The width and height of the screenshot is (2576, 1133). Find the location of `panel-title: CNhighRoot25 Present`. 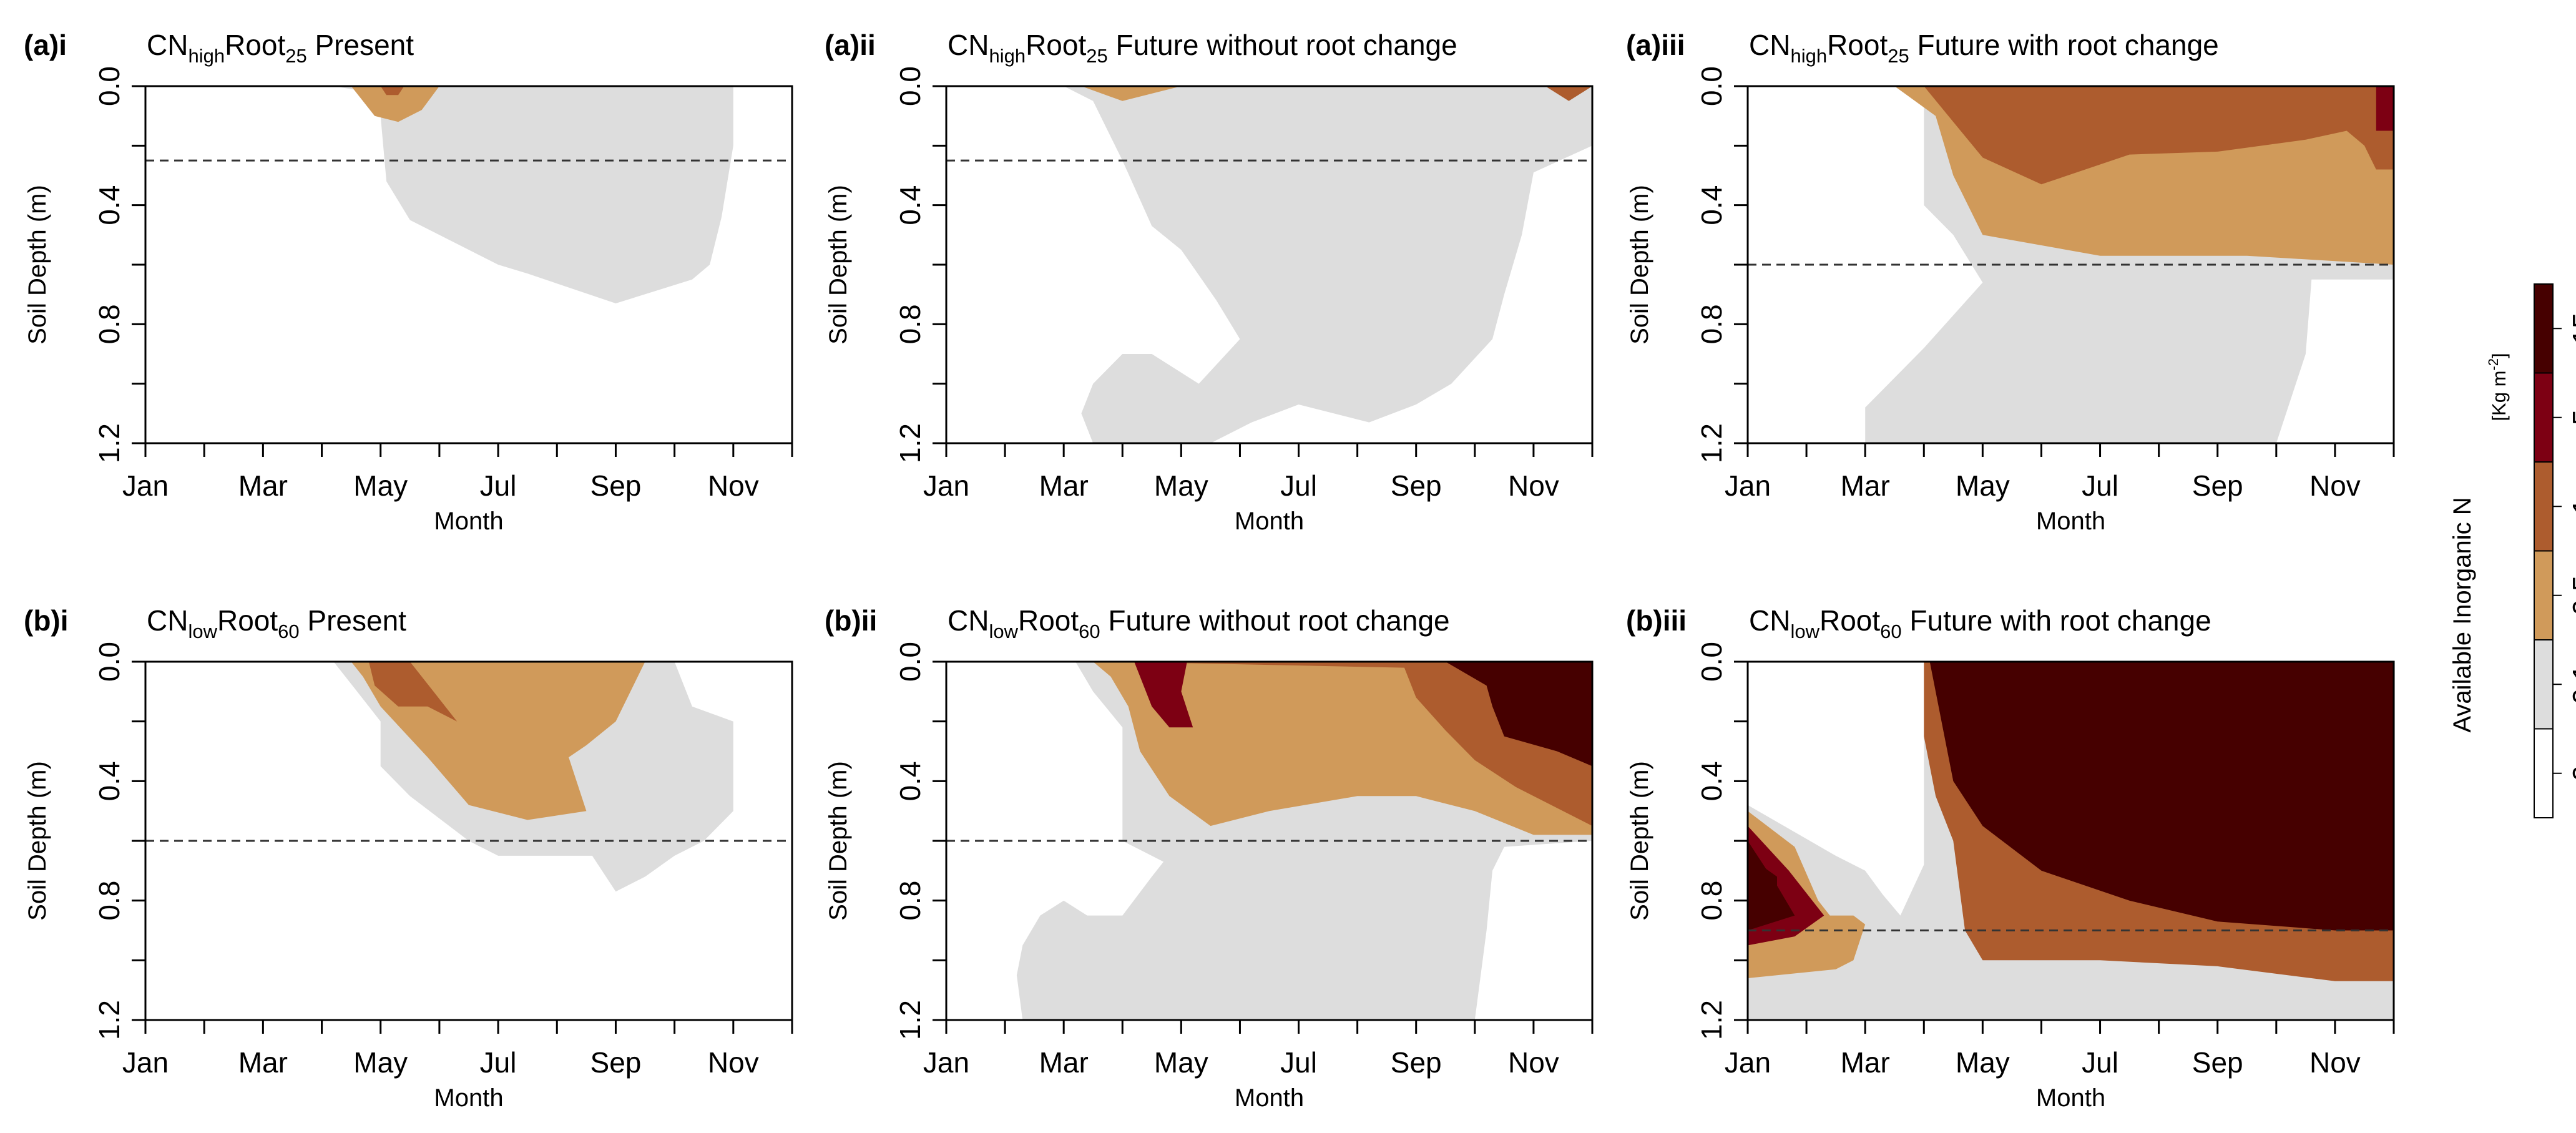

panel-title: CNhighRoot25 Present is located at coordinates (280, 48).